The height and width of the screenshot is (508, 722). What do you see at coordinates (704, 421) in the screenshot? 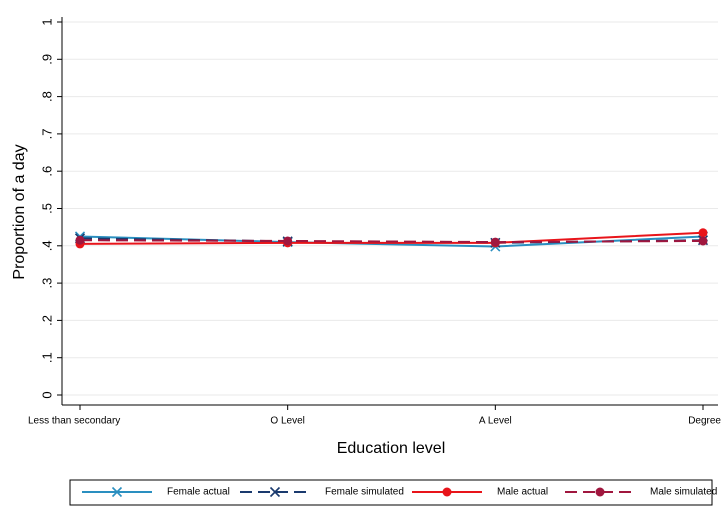
I see `x-tick-label: Degree` at bounding box center [704, 421].